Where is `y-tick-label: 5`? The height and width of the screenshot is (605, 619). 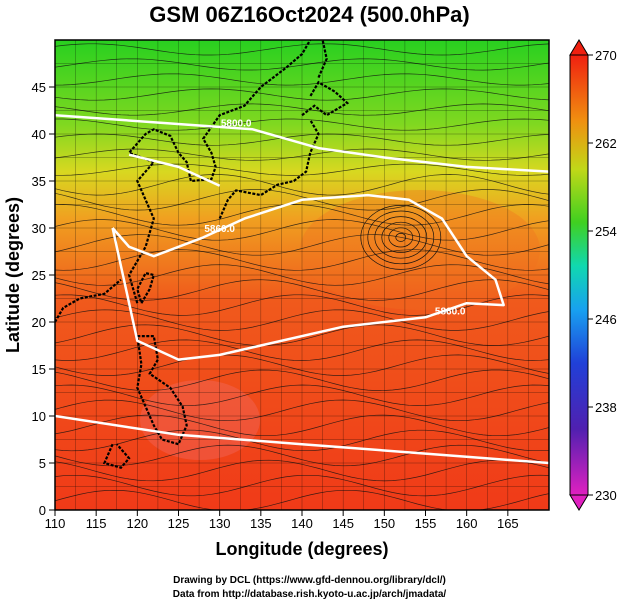
y-tick-label: 5 is located at coordinates (42, 463).